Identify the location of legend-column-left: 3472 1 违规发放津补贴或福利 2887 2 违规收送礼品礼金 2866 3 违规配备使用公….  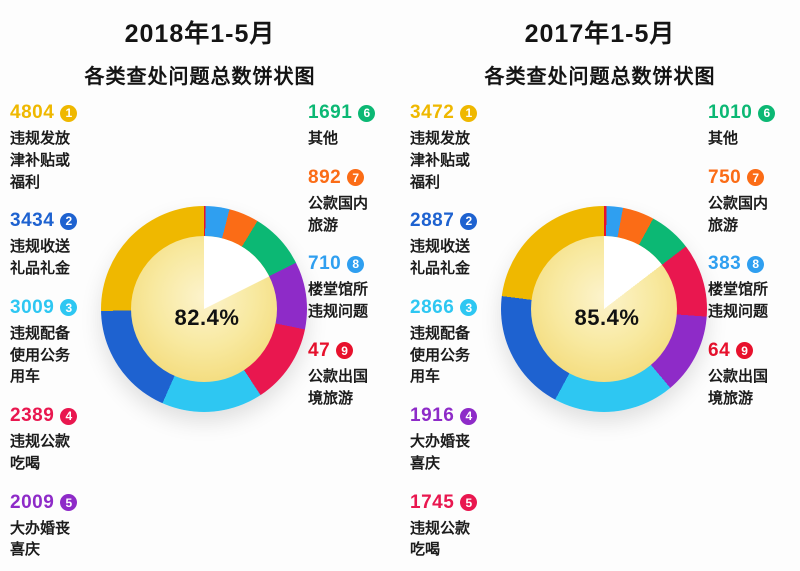
(453, 331).